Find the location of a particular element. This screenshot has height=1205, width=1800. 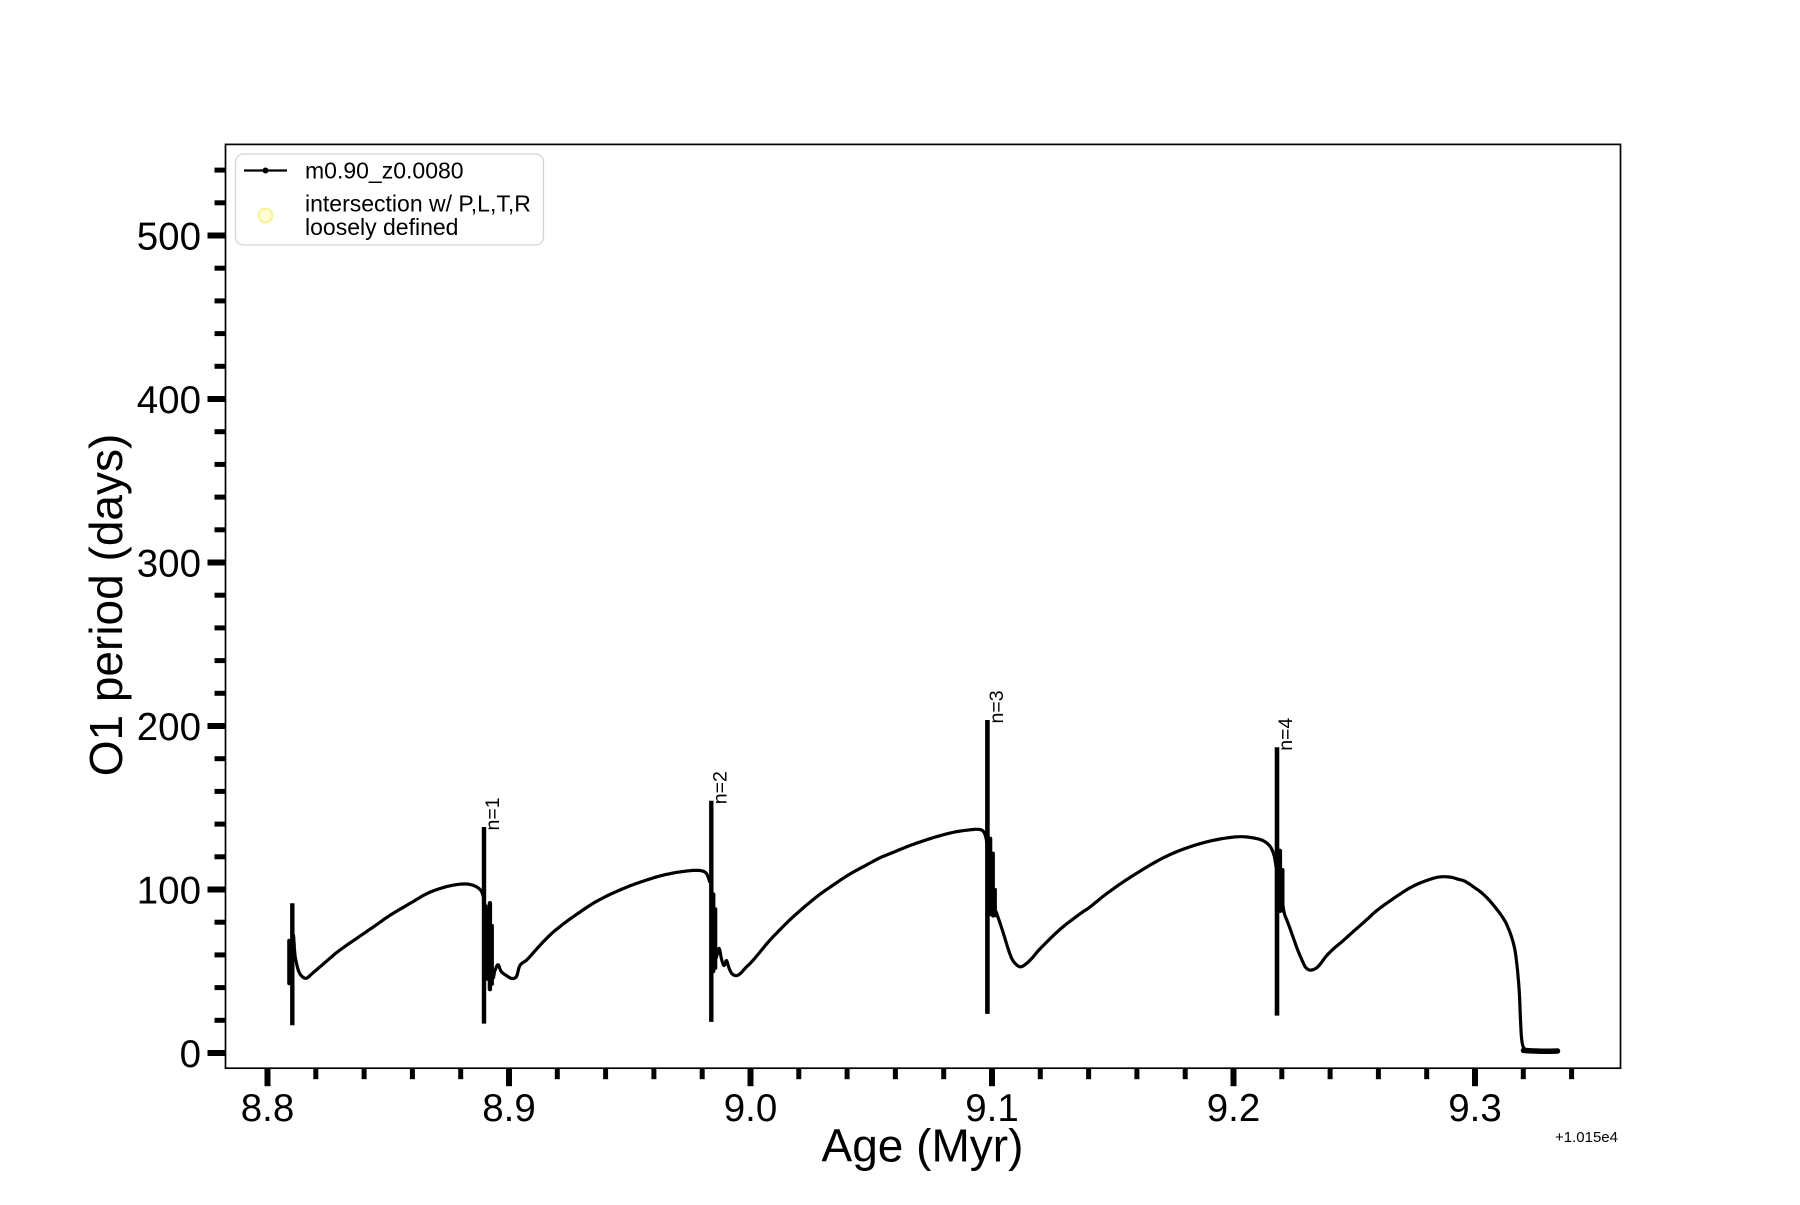

svg-text: 100 is located at coordinates (169, 891).